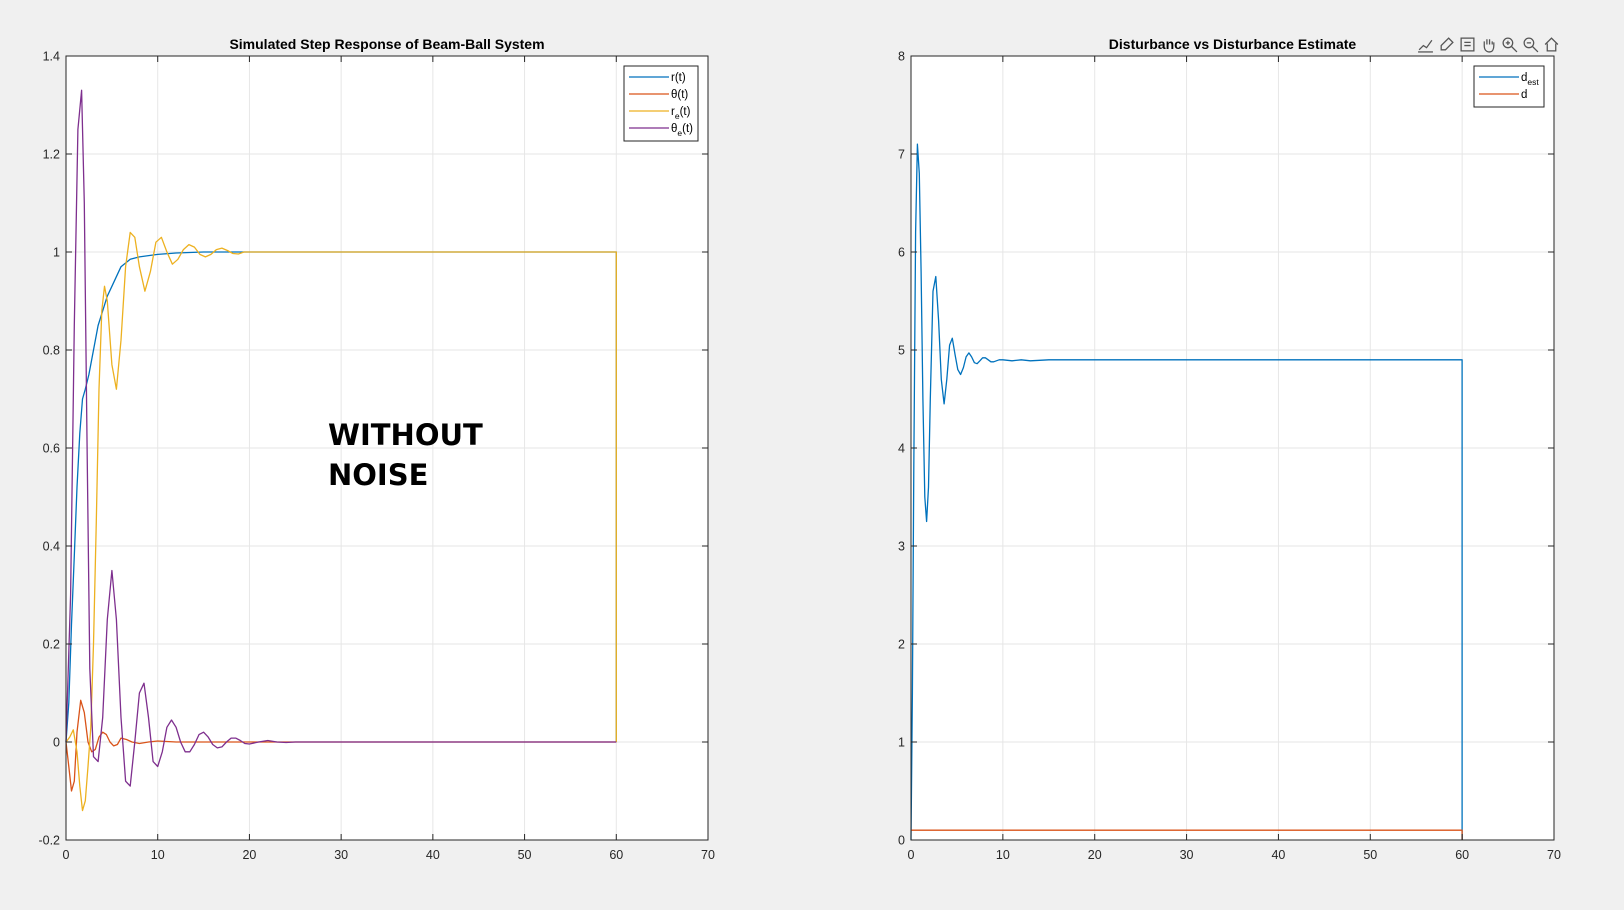  Describe the element at coordinates (901, 449) in the screenshot. I see `y-tick-label: 4` at that location.